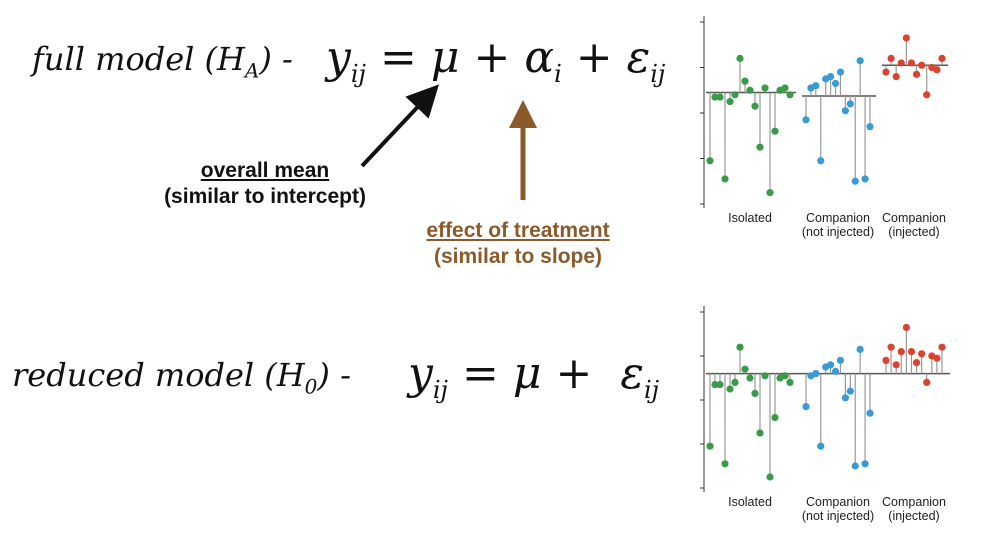 Image resolution: width=983 pixels, height=539 pixels. Describe the element at coordinates (496, 60) in the screenshot. I see `full-model-equation: yij = μ + αi + εij` at that location.